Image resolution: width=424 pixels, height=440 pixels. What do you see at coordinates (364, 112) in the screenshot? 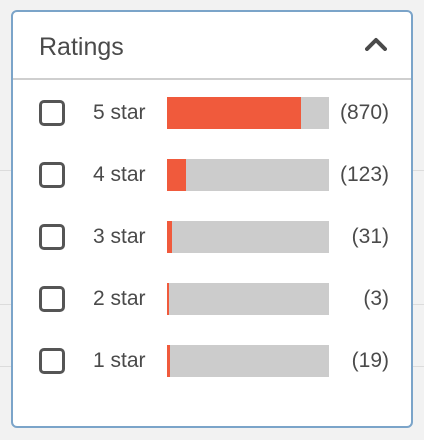
I see `rating-count: (870)` at bounding box center [364, 112].